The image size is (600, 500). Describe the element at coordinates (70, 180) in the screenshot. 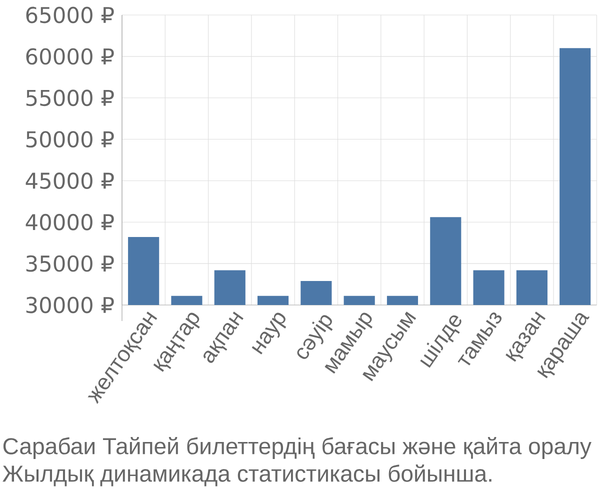

I see `y-tick-label: 45000 ₽` at that location.